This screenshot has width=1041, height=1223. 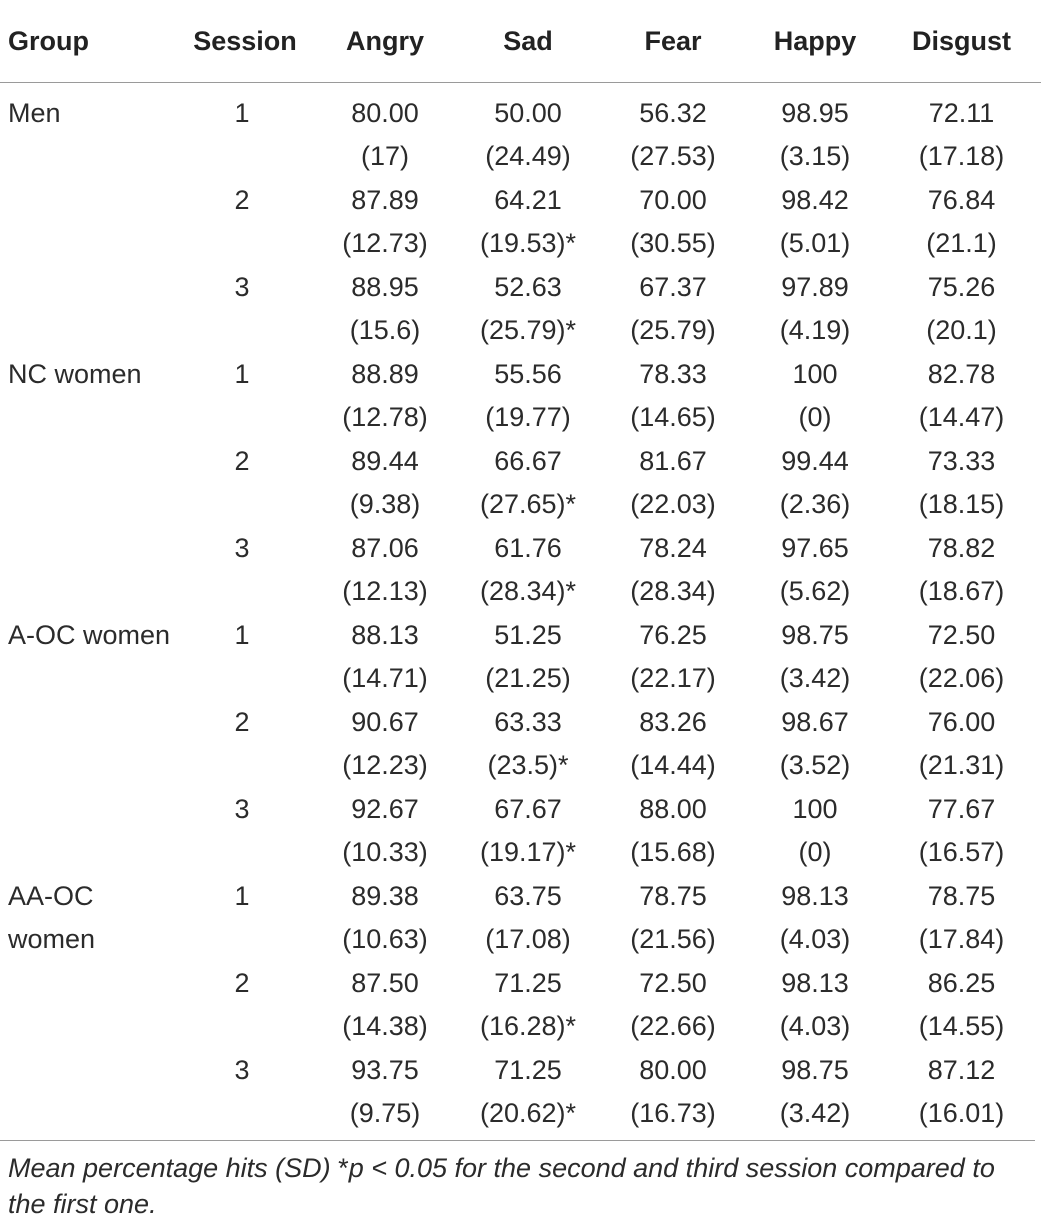 What do you see at coordinates (242, 200) in the screenshot?
I see `session-cell: 2` at bounding box center [242, 200].